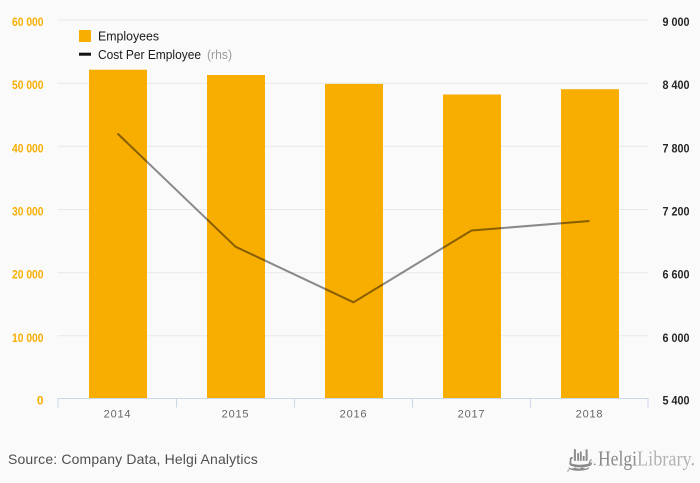  I want to click on svg-text: Cost Per Employee, so click(149, 54).